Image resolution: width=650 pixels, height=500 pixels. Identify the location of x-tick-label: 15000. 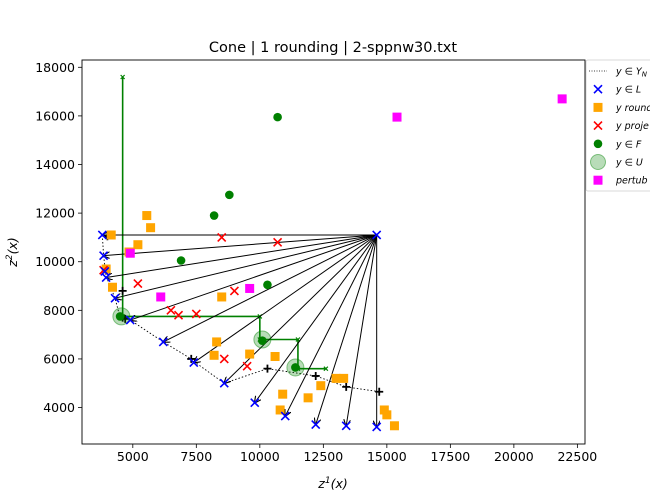
(387, 456).